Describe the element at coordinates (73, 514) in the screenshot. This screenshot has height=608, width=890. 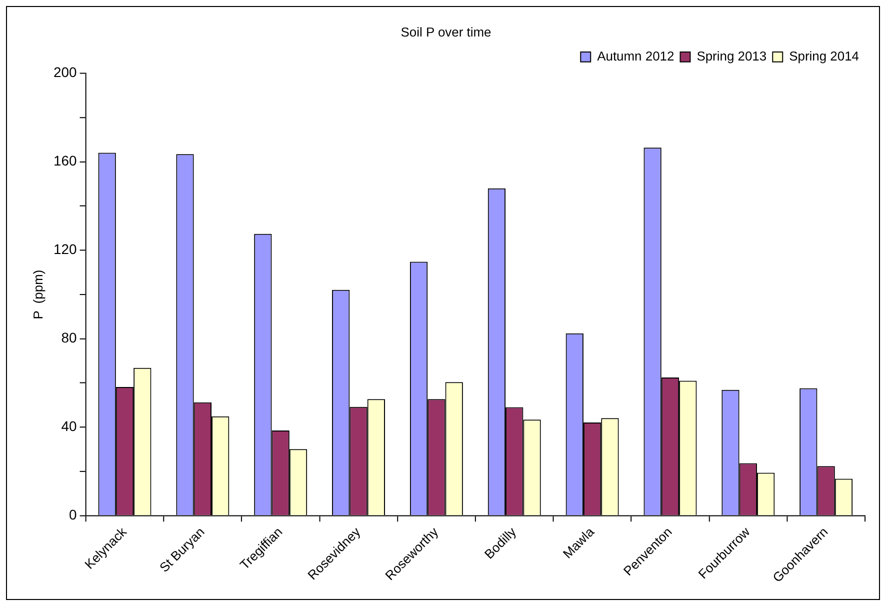
I see `y-tick-label: 0` at that location.